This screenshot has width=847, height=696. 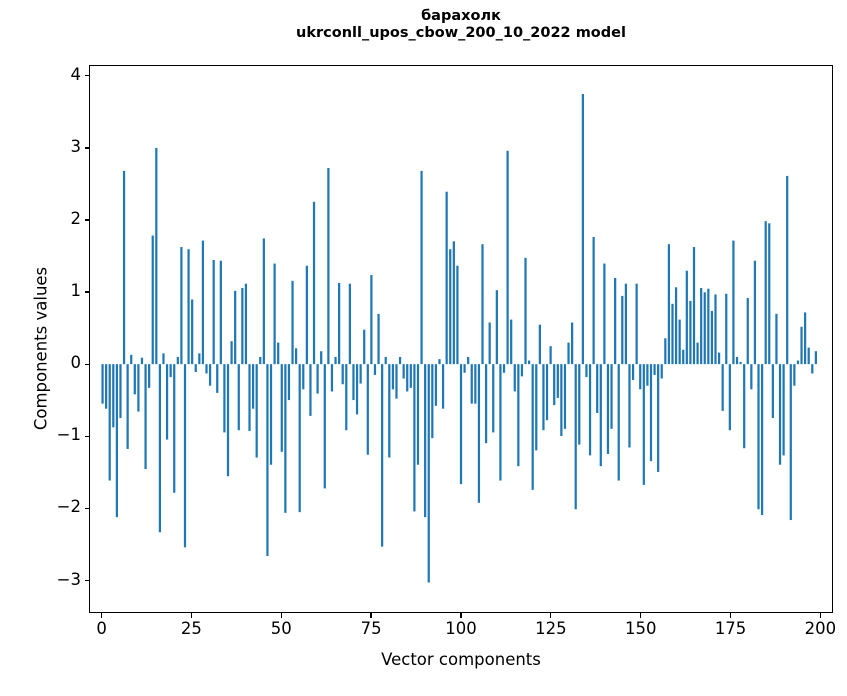 I want to click on x-tick-label: 75, so click(x=371, y=628).